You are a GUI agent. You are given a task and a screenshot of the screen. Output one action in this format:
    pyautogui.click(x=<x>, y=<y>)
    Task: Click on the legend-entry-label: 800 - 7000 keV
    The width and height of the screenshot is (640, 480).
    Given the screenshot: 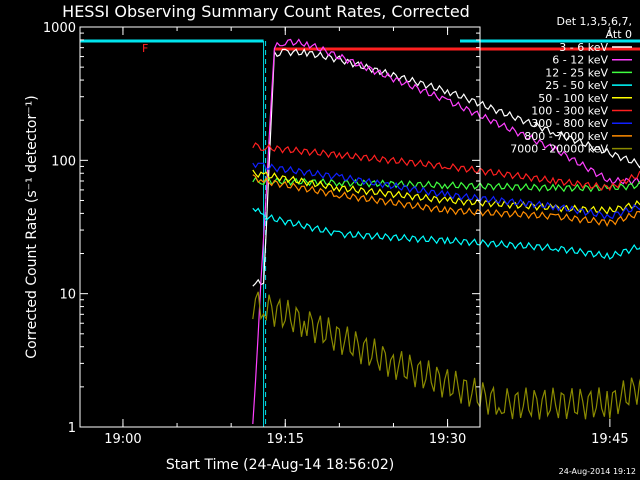 What is the action you would take?
    pyautogui.click(x=566, y=136)
    